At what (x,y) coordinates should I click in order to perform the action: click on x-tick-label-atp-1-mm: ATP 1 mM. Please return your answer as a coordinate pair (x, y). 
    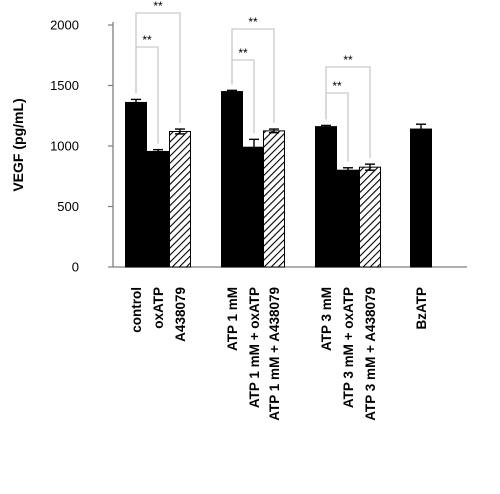
    Looking at the image, I should click on (232, 319).